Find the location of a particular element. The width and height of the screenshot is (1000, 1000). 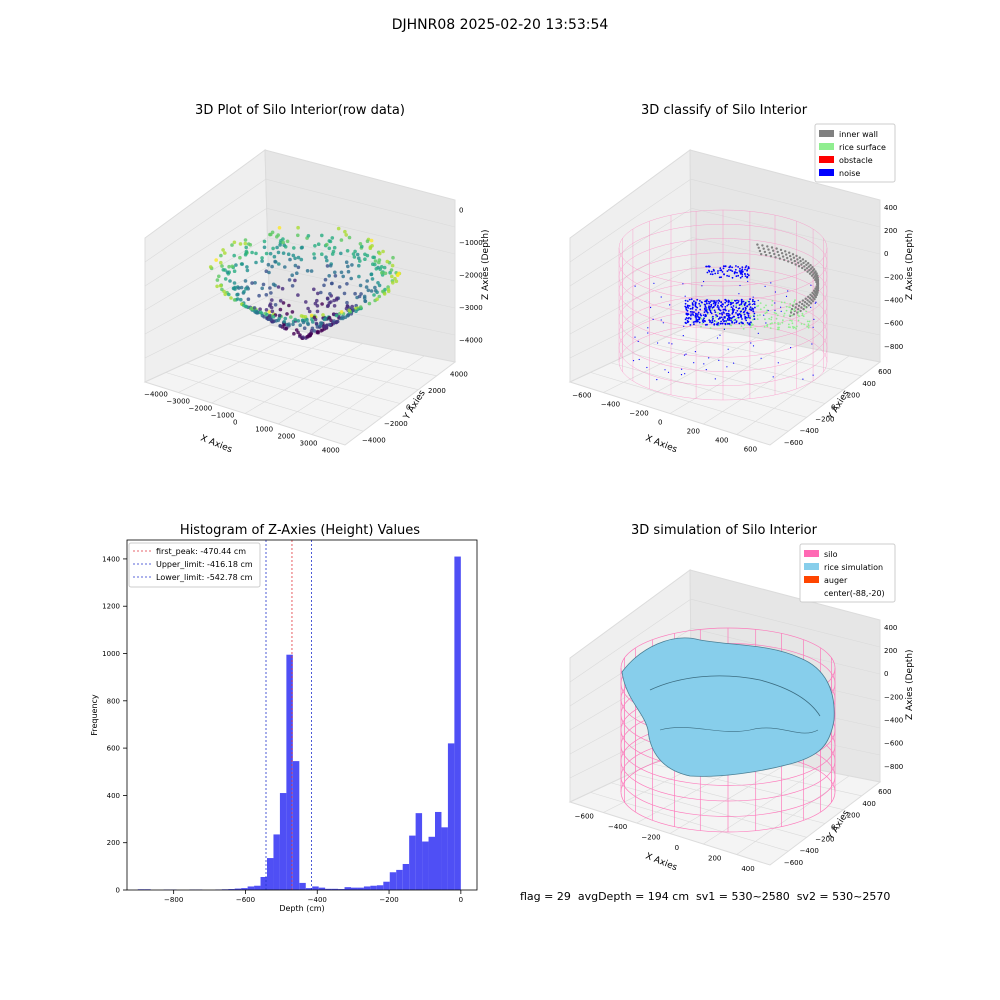

p4-ztick-label: 200 is located at coordinates (890, 651).